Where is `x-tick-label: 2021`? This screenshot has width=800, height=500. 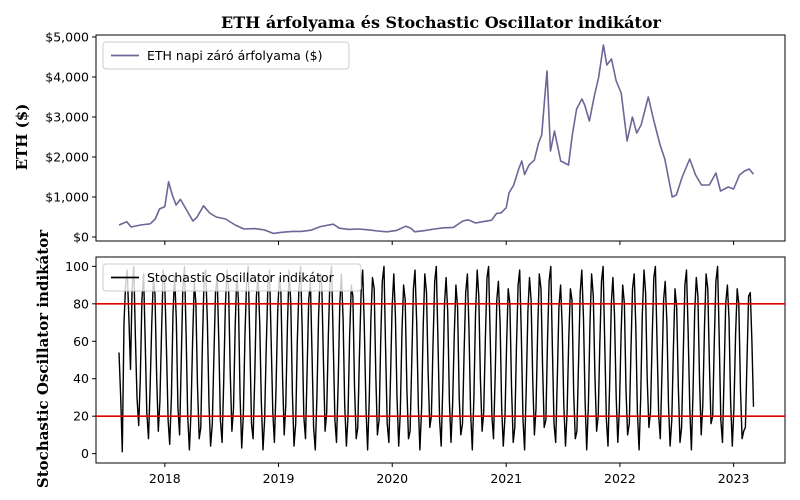 x-tick-label: 2021 is located at coordinates (506, 478).